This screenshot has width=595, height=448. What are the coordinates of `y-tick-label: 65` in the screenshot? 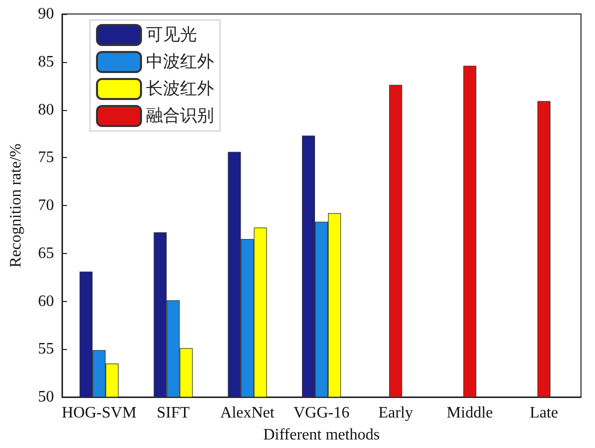 It's located at (46, 253).